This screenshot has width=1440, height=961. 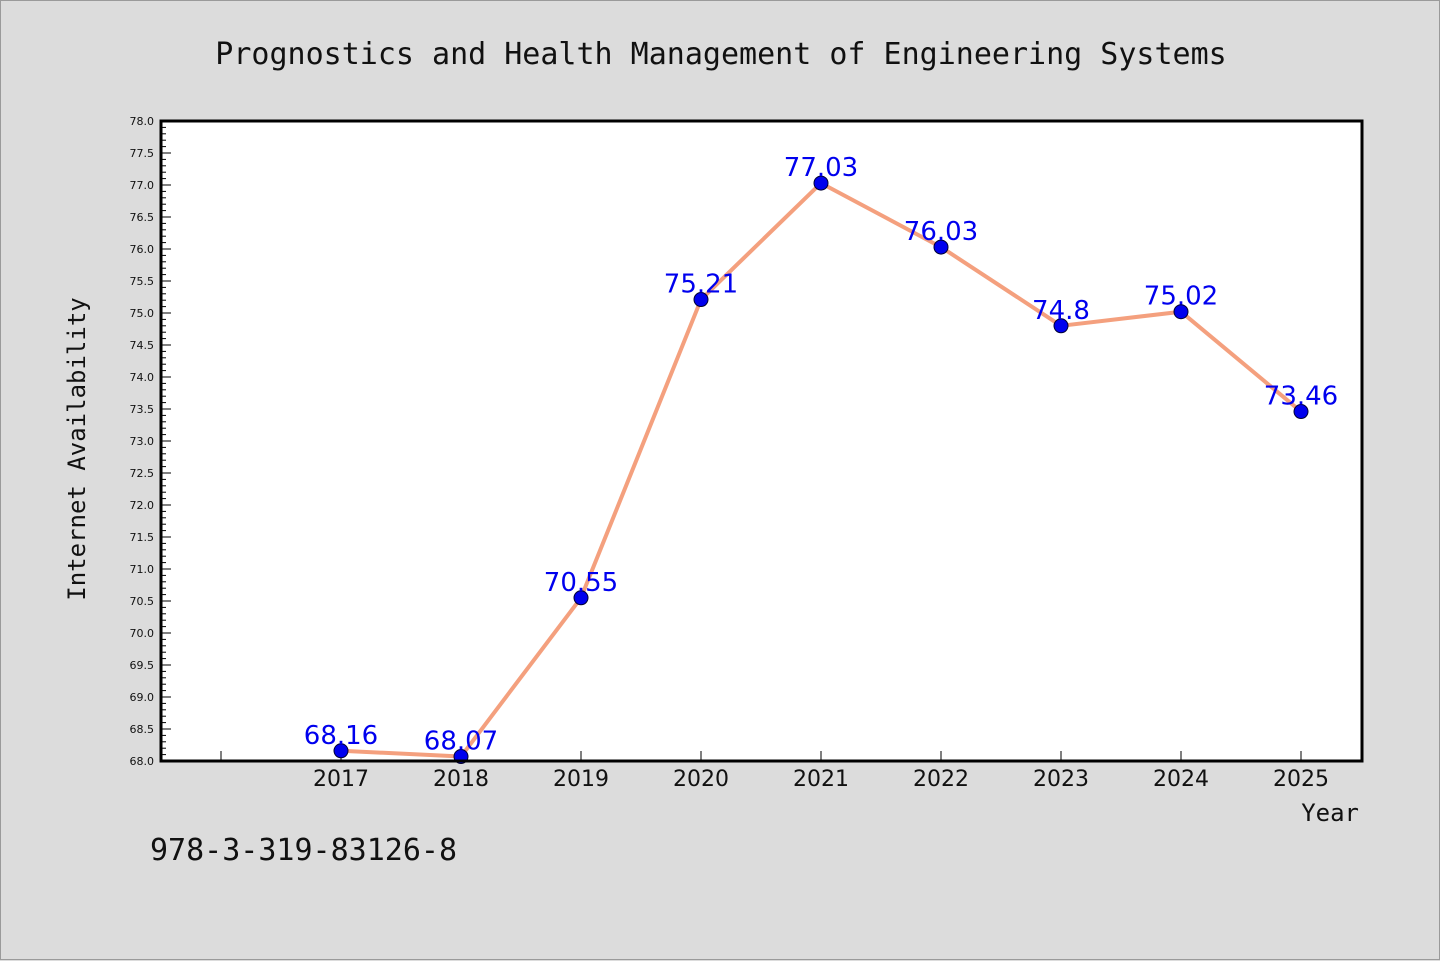 I want to click on y-tick-label: 69.5, so click(x=142, y=665).